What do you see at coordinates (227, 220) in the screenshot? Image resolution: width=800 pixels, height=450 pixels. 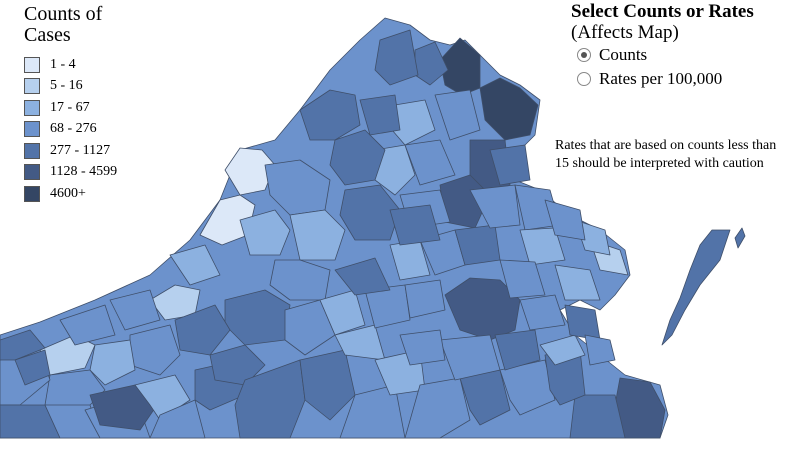 I see `county-bath` at bounding box center [227, 220].